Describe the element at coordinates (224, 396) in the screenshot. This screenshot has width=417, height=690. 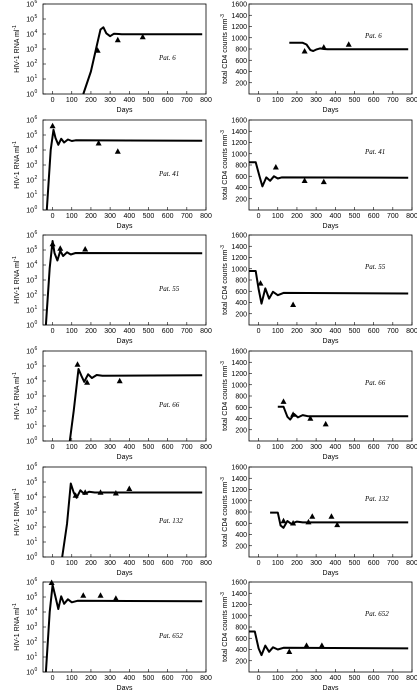
I see `y-axis-label: total CD4 counts mm-3` at that location.